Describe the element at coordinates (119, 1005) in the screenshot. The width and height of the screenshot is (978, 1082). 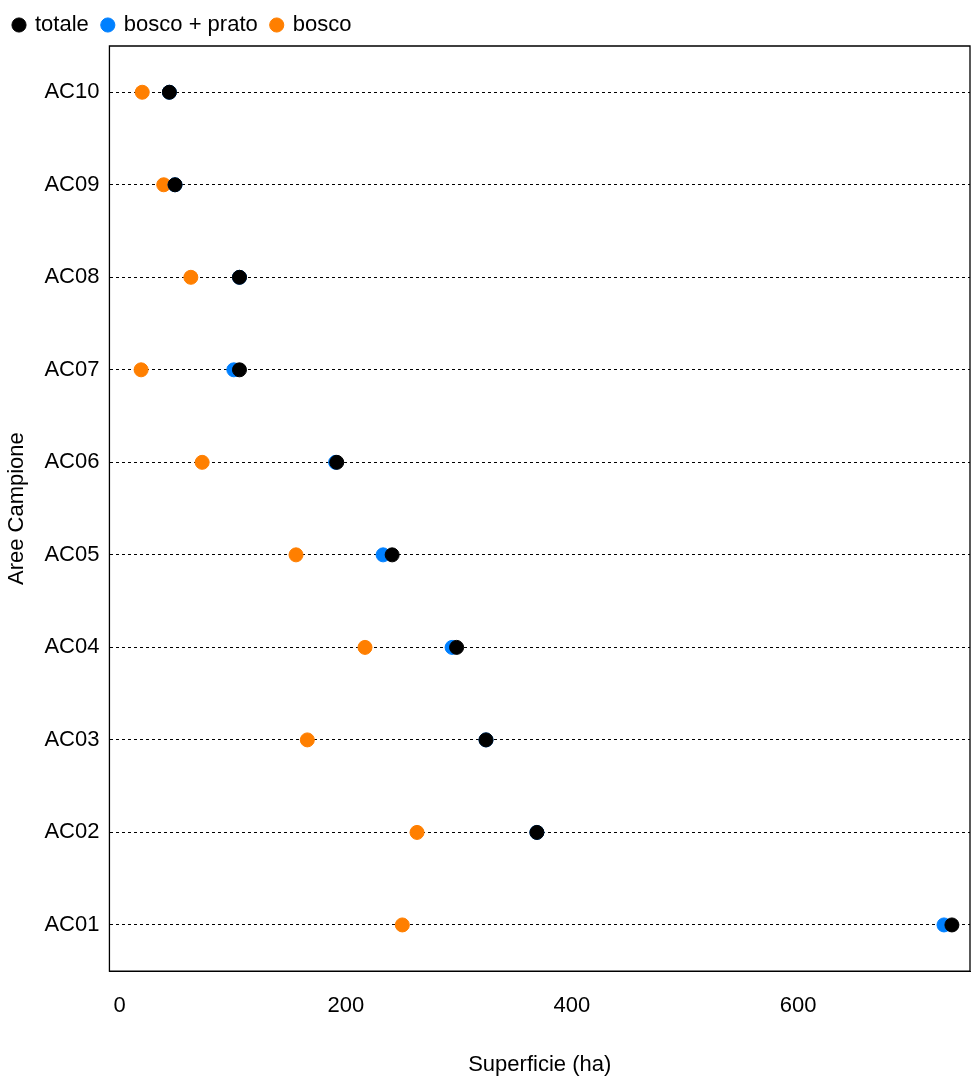
I see `x-tick-label: 0` at that location.